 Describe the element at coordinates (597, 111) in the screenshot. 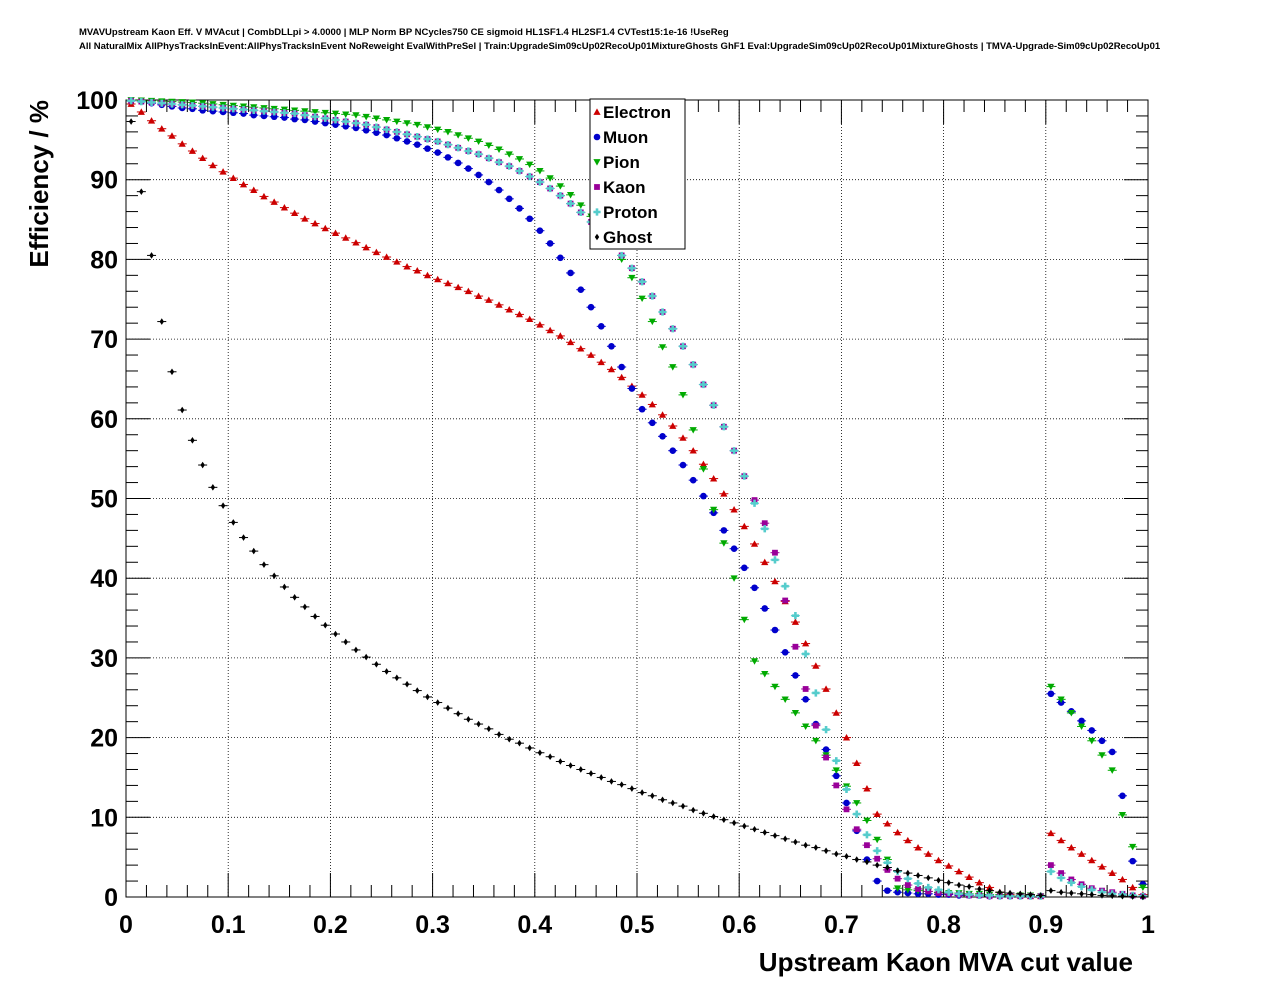

I see `legend-marker-electron` at that location.